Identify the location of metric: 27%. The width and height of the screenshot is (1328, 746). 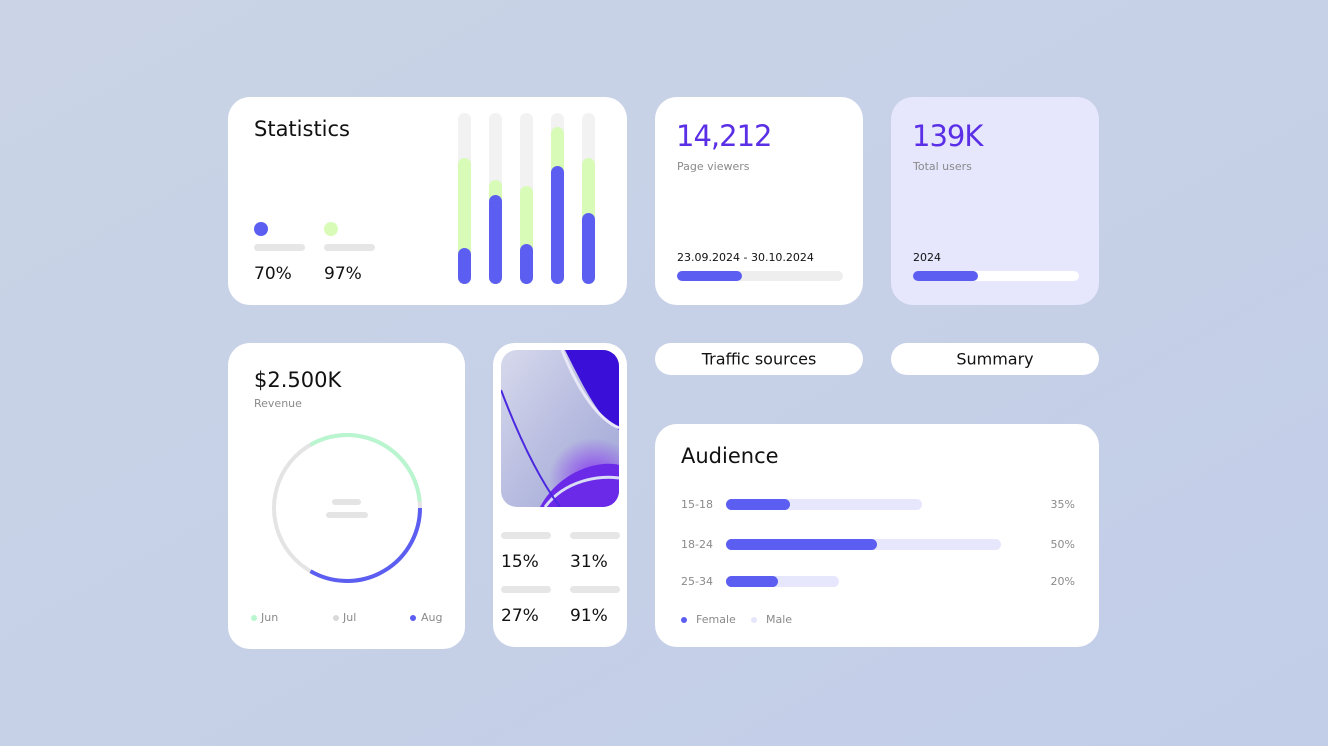
(520, 616).